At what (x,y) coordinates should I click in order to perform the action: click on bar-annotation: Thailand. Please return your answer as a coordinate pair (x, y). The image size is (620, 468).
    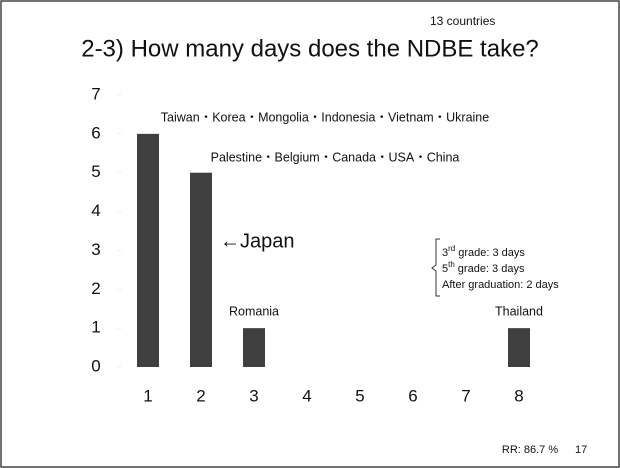
    Looking at the image, I should click on (519, 311).